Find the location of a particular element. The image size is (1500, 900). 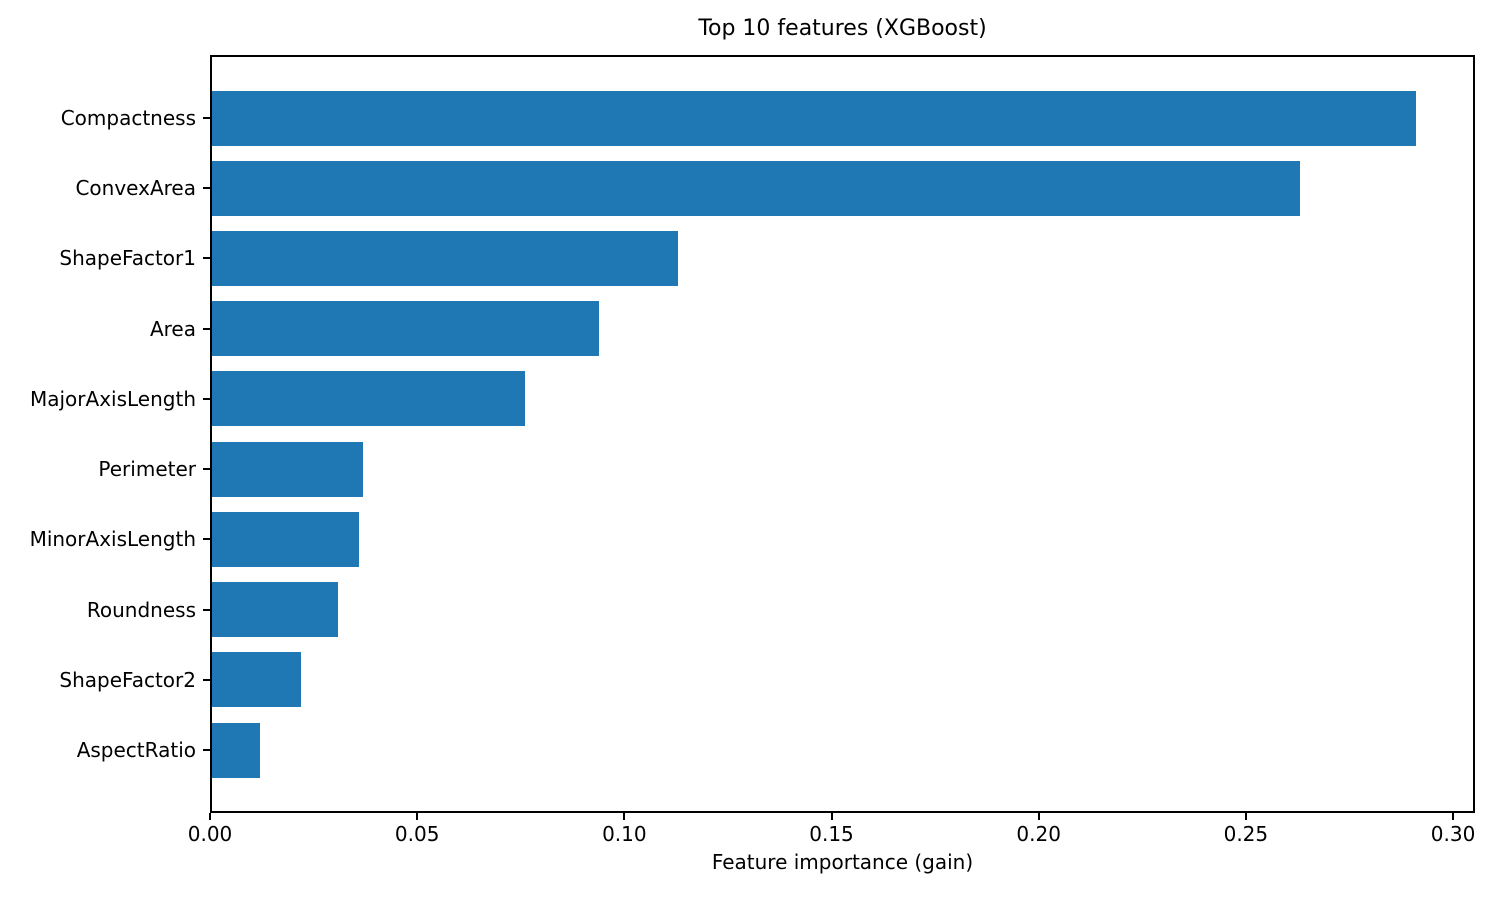

y-tick-label-roundness: Roundness is located at coordinates (141, 609).